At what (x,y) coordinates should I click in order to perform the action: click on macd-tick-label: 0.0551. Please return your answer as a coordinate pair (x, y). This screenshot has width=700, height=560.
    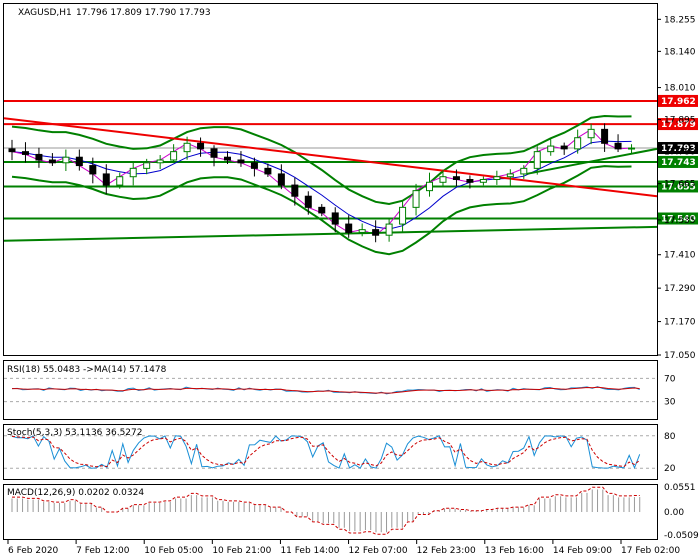
    Looking at the image, I should click on (680, 488).